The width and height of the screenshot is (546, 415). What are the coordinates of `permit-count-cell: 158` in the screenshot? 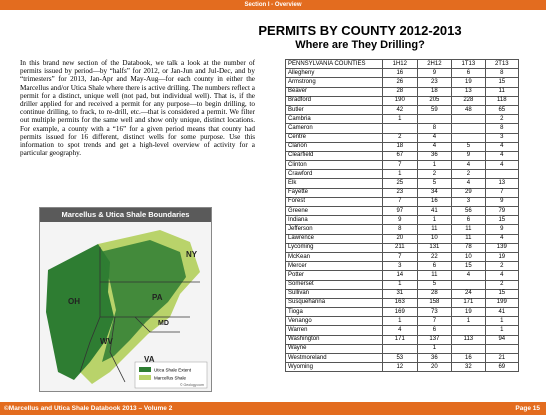 It's located at (434, 303).